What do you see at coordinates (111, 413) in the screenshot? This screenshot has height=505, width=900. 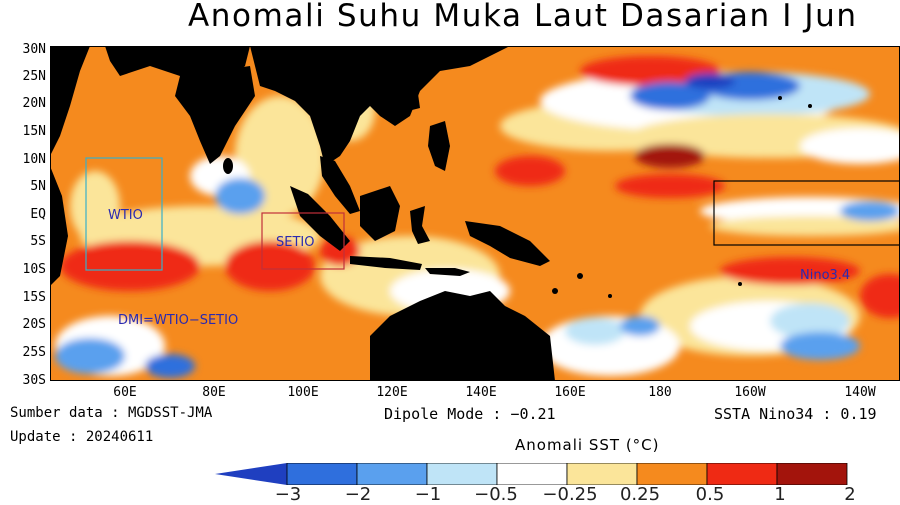 I see `source-text: Sumber data : MGDSST-JMA` at bounding box center [111, 413].